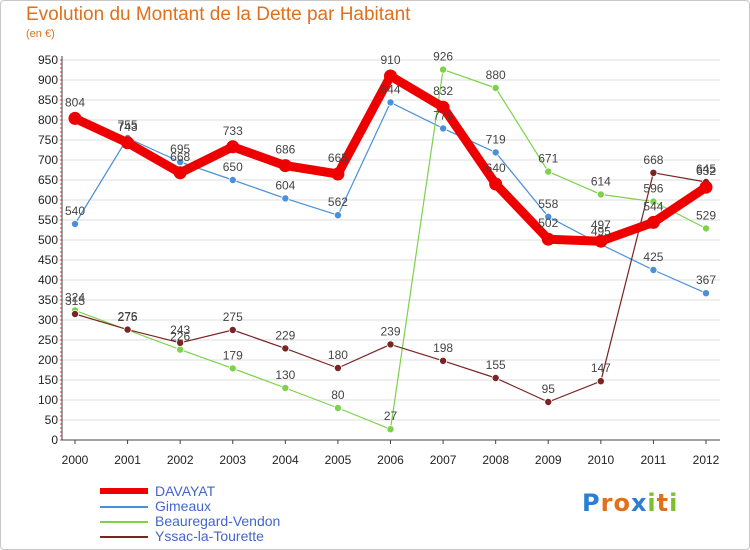  Describe the element at coordinates (48, 200) in the screenshot. I see `y-tick-label: 600` at that location.